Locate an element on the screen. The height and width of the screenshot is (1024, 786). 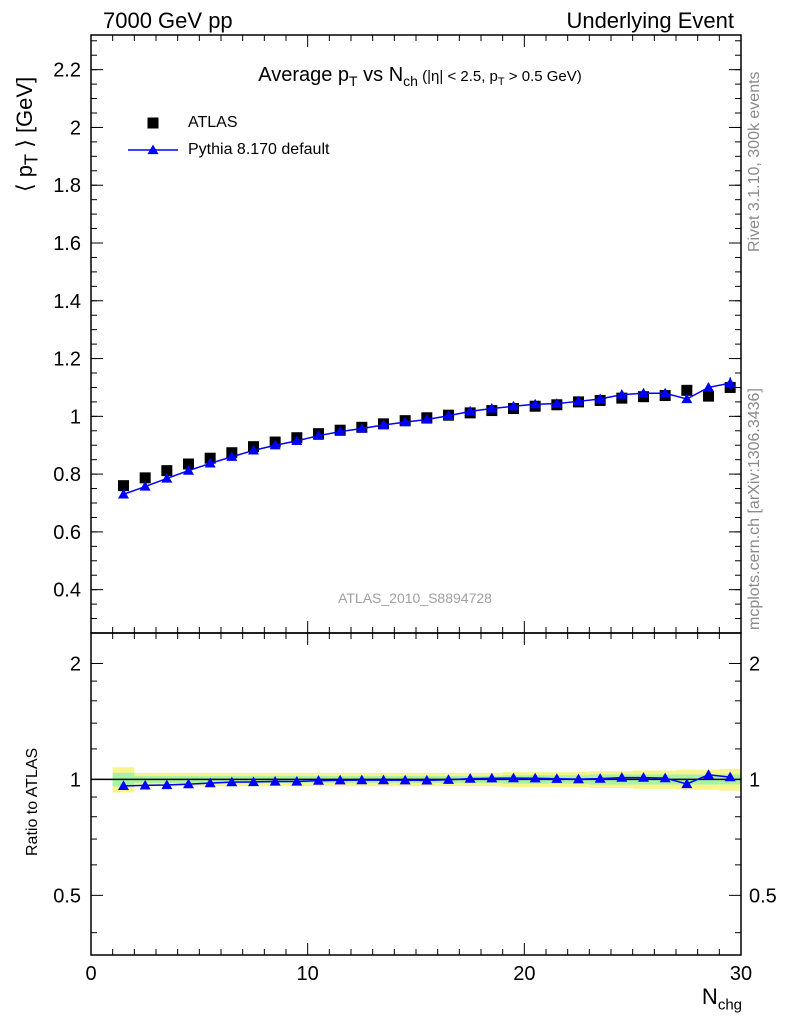
xlabel-sub: chg is located at coordinates (729, 1005).